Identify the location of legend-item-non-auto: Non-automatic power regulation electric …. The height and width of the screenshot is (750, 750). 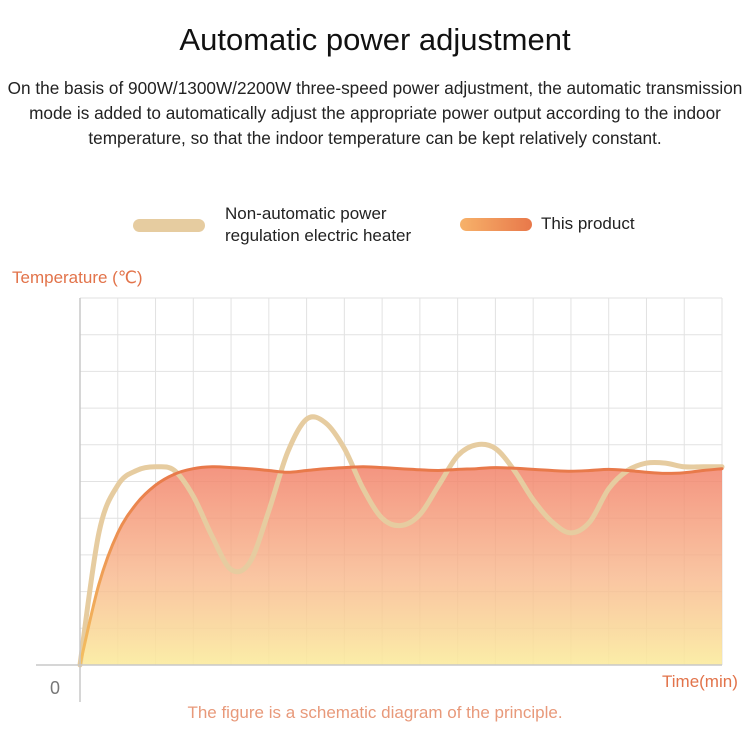
(286, 225).